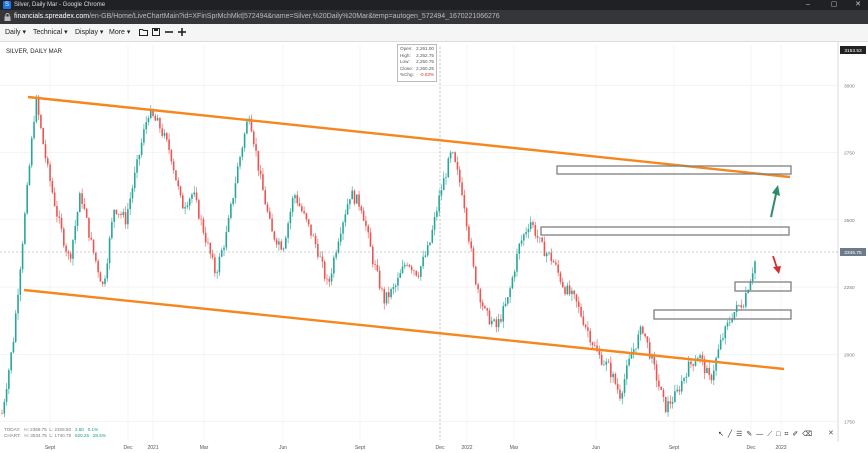 The width and height of the screenshot is (868, 453). I want to click on technical-dropdown: Technical ▾, so click(50, 33).